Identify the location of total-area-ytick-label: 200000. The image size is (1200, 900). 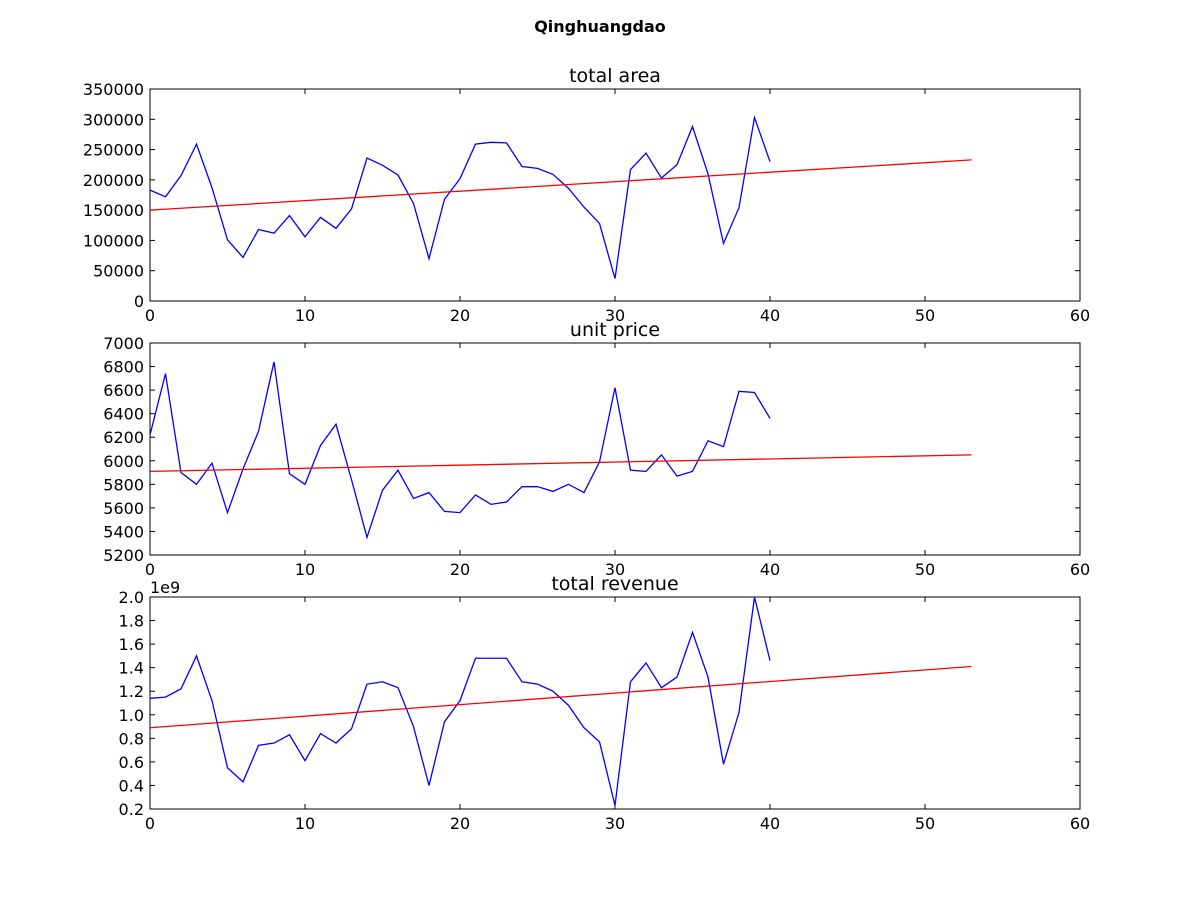
(113, 180).